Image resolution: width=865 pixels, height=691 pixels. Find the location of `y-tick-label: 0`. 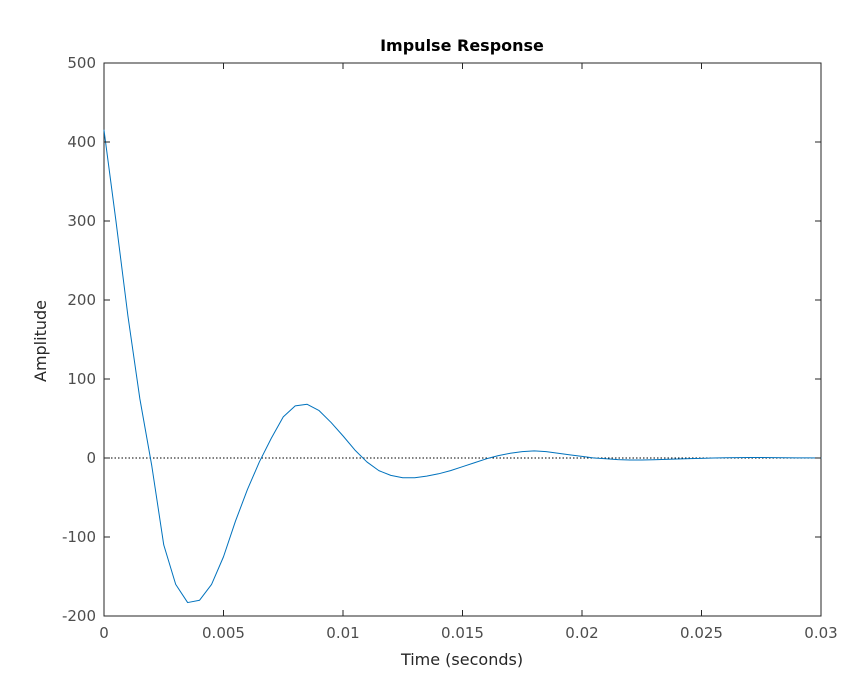

y-tick-label: 0 is located at coordinates (91, 458).